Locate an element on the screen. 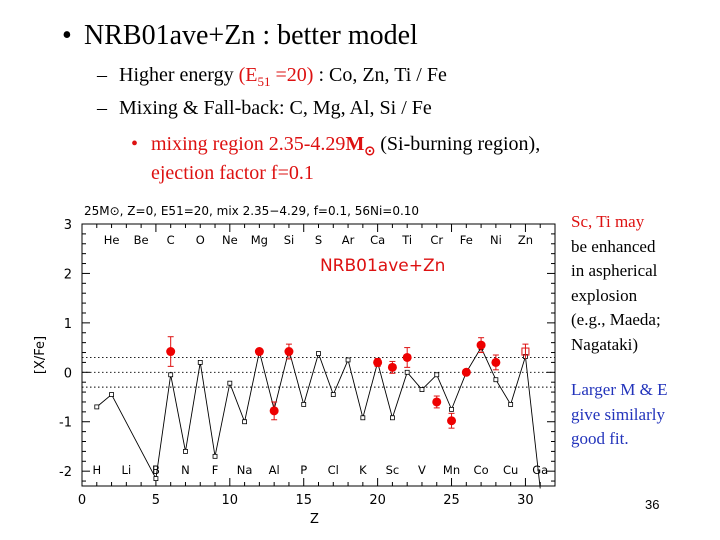 The height and width of the screenshot is (540, 720). element-label-bottom: K is located at coordinates (363, 470).